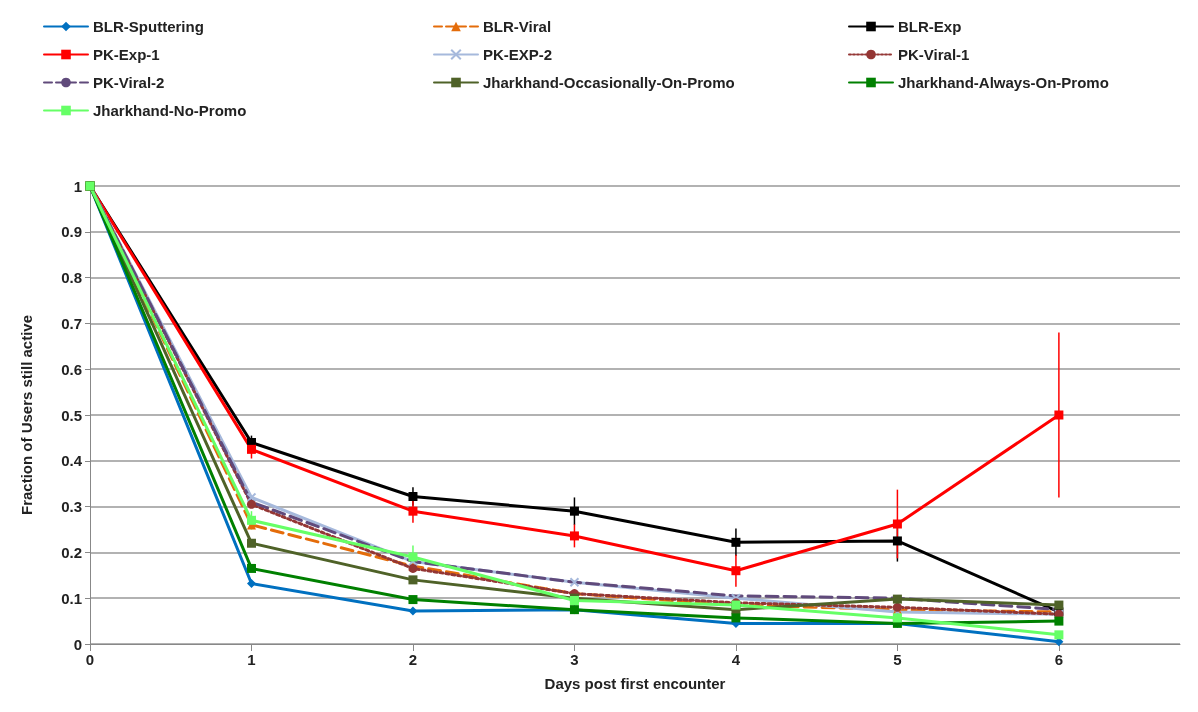 The width and height of the screenshot is (1198, 712). I want to click on x-axis-title: Days post first encounter, so click(635, 683).